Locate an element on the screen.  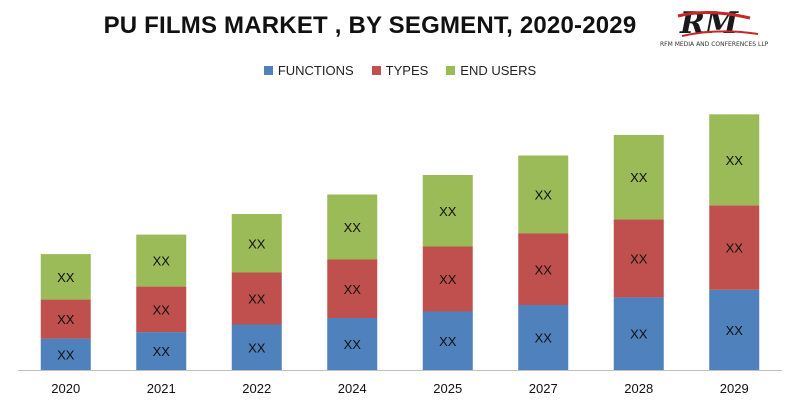
bar-segment-functions-2024 is located at coordinates (352, 344).